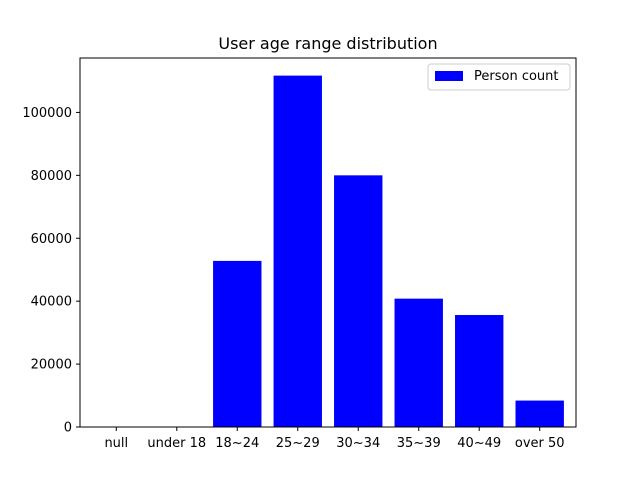 This screenshot has height=480, width=640. I want to click on legend-label: Person count, so click(516, 76).